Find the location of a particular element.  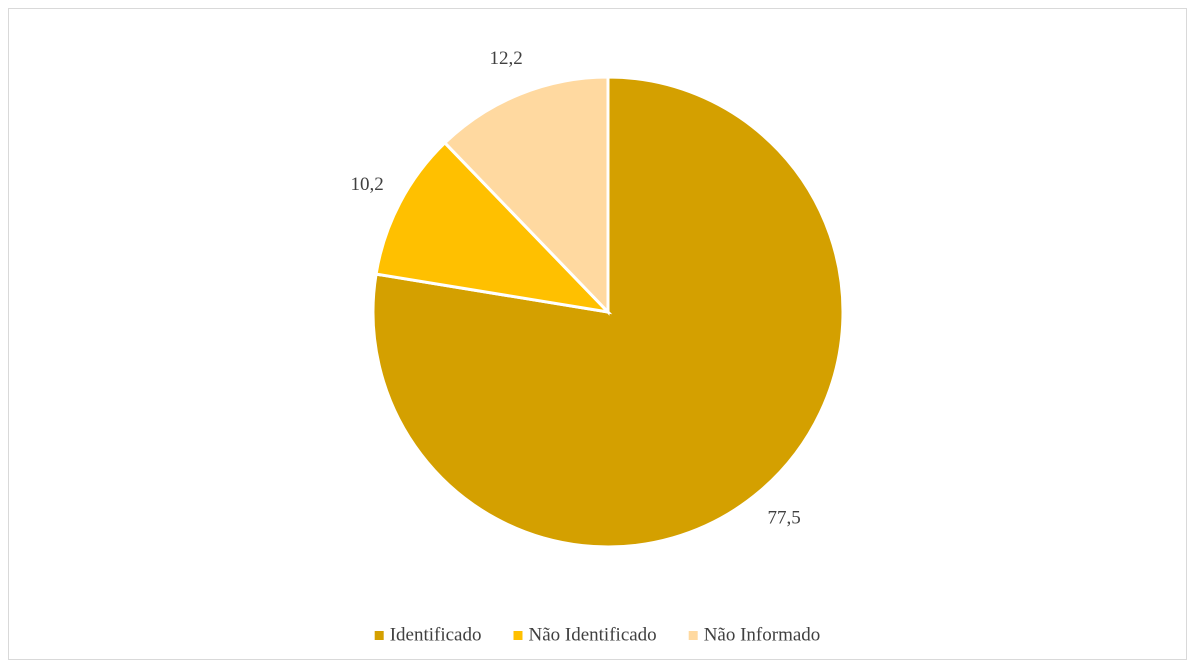

legend-label: Identificado is located at coordinates (436, 634).